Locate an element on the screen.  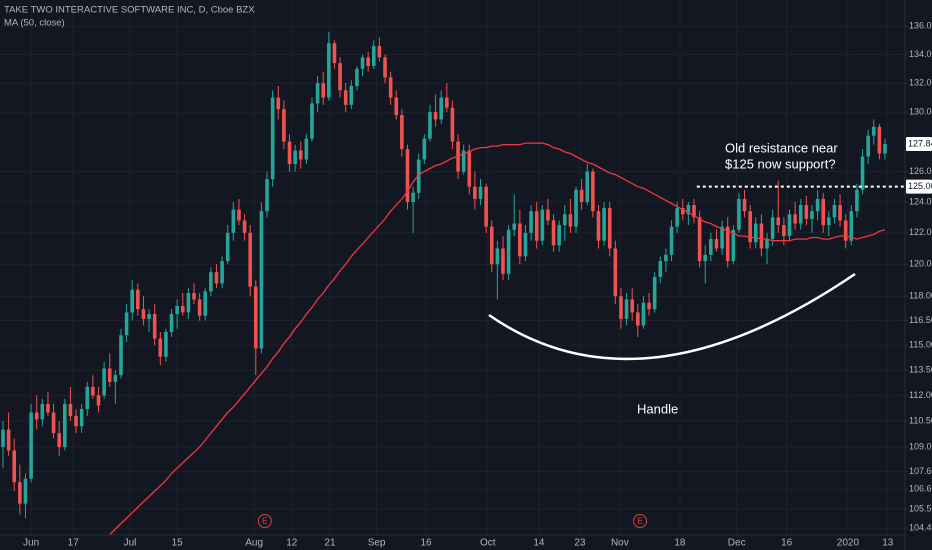
y-tick-label: 118.00 is located at coordinates (920, 296).